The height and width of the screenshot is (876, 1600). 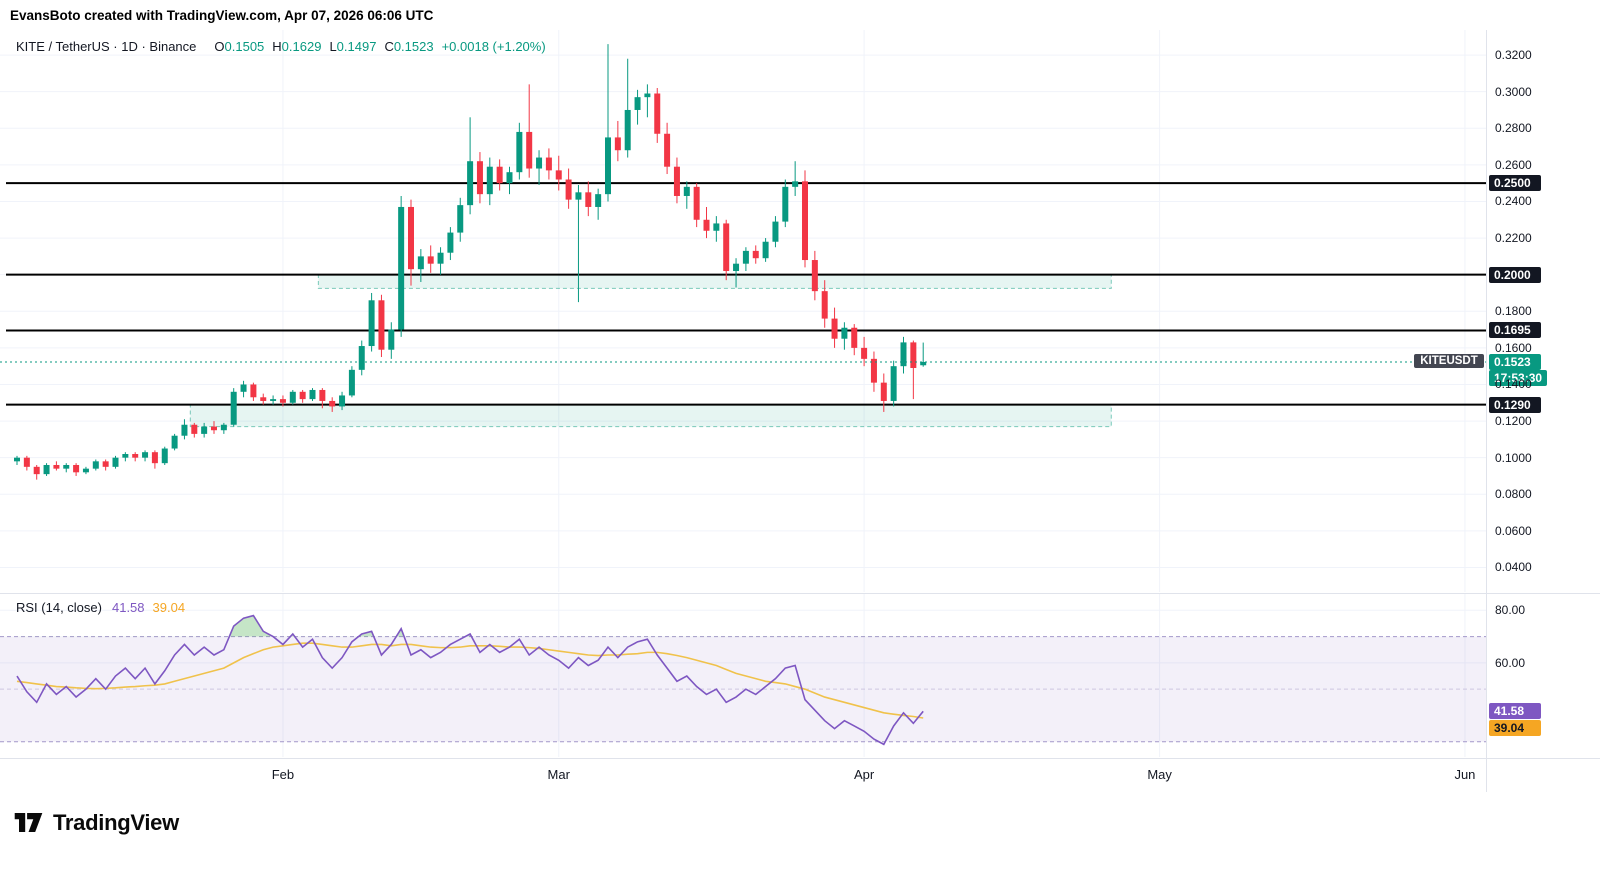 What do you see at coordinates (1515, 404) in the screenshot?
I see `level-price-badge: 0.1290` at bounding box center [1515, 404].